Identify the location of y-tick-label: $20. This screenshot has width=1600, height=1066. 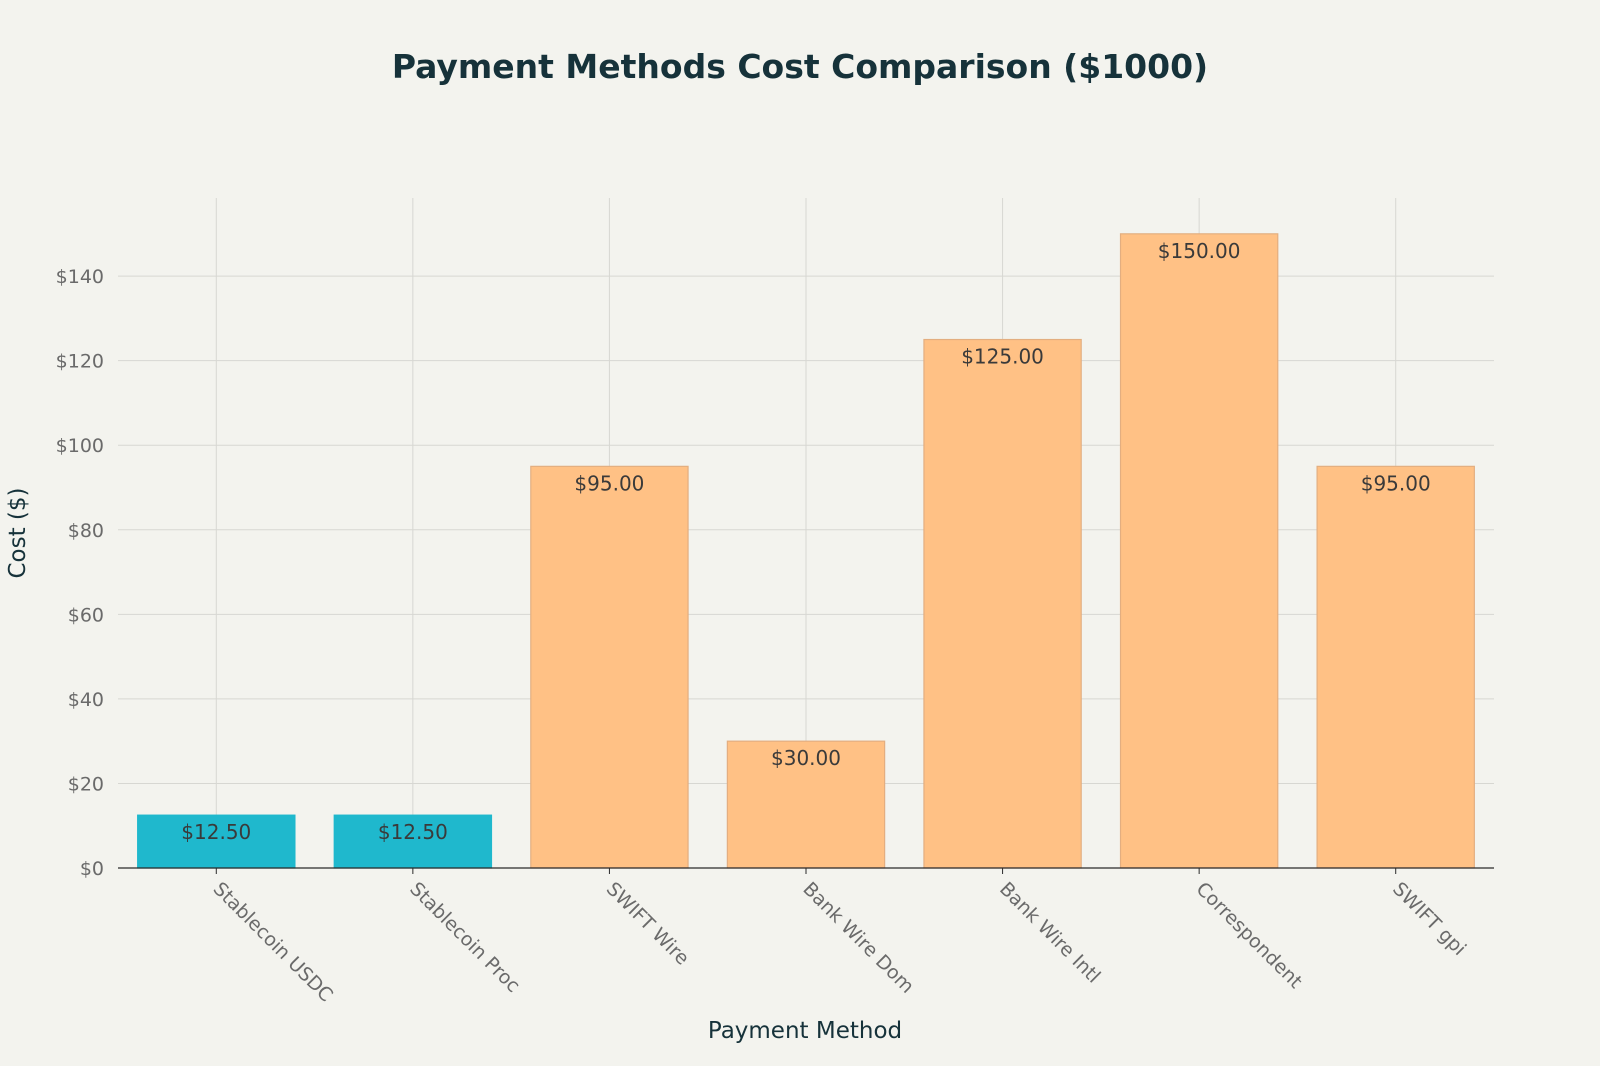
(86, 784).